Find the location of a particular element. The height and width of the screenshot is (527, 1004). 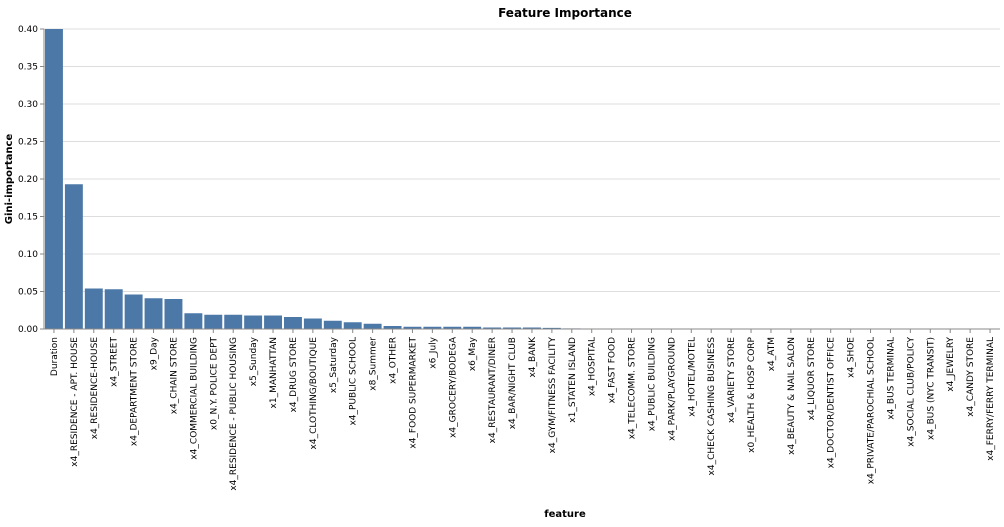

y-tick-label: 0.40 is located at coordinates (28, 30).